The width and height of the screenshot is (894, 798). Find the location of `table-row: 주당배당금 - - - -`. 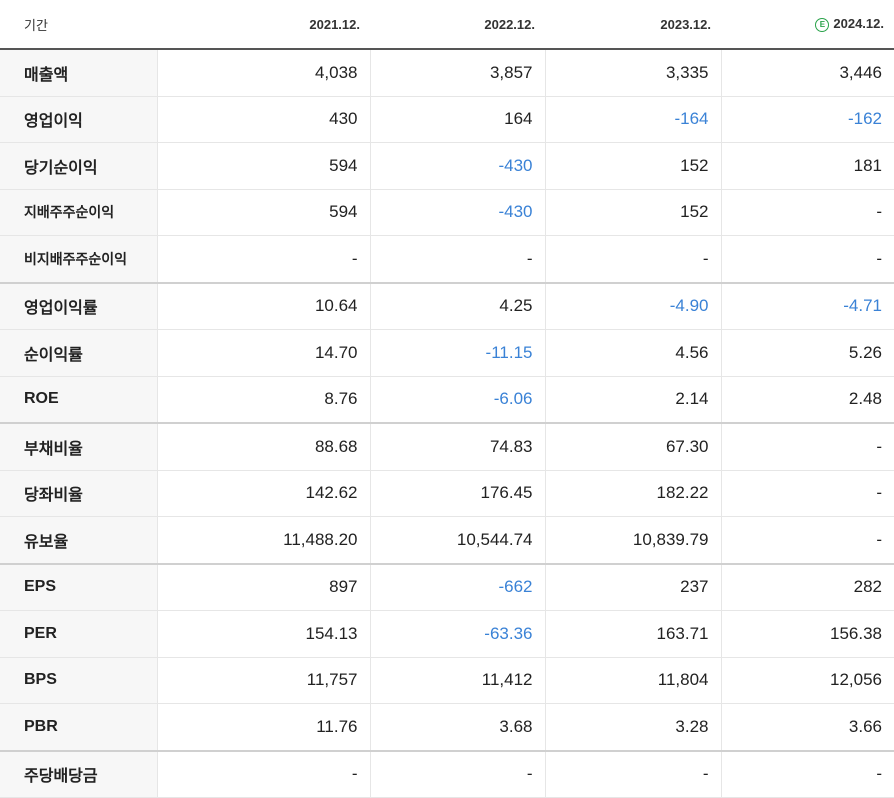

table-row: 주당배당금 - - - - is located at coordinates (447, 773).